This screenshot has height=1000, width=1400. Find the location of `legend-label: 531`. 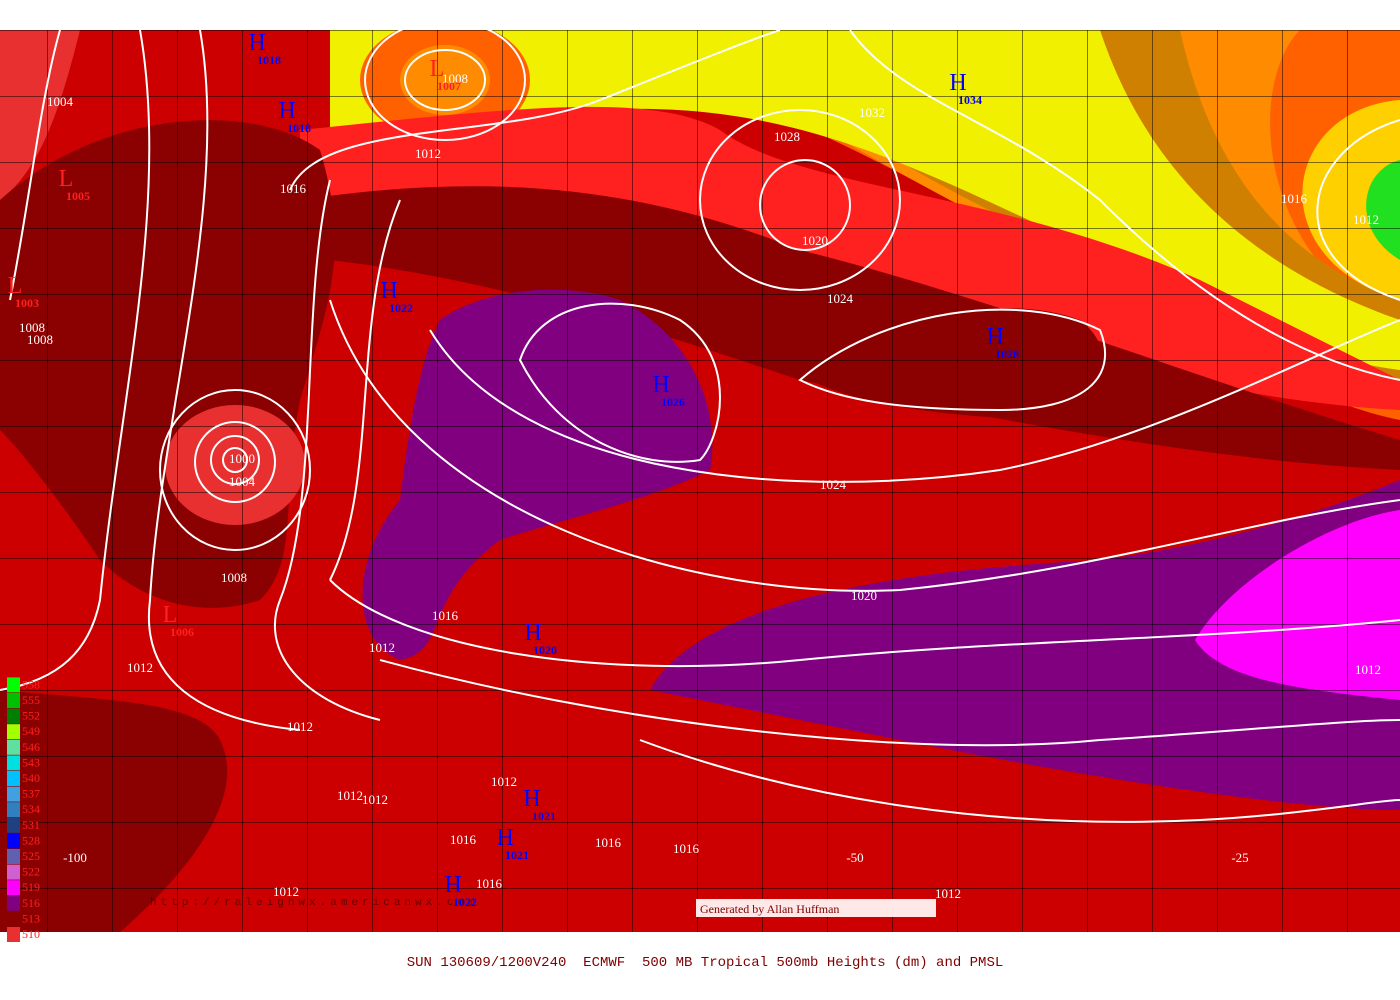

legend-label: 531 is located at coordinates (31, 825).